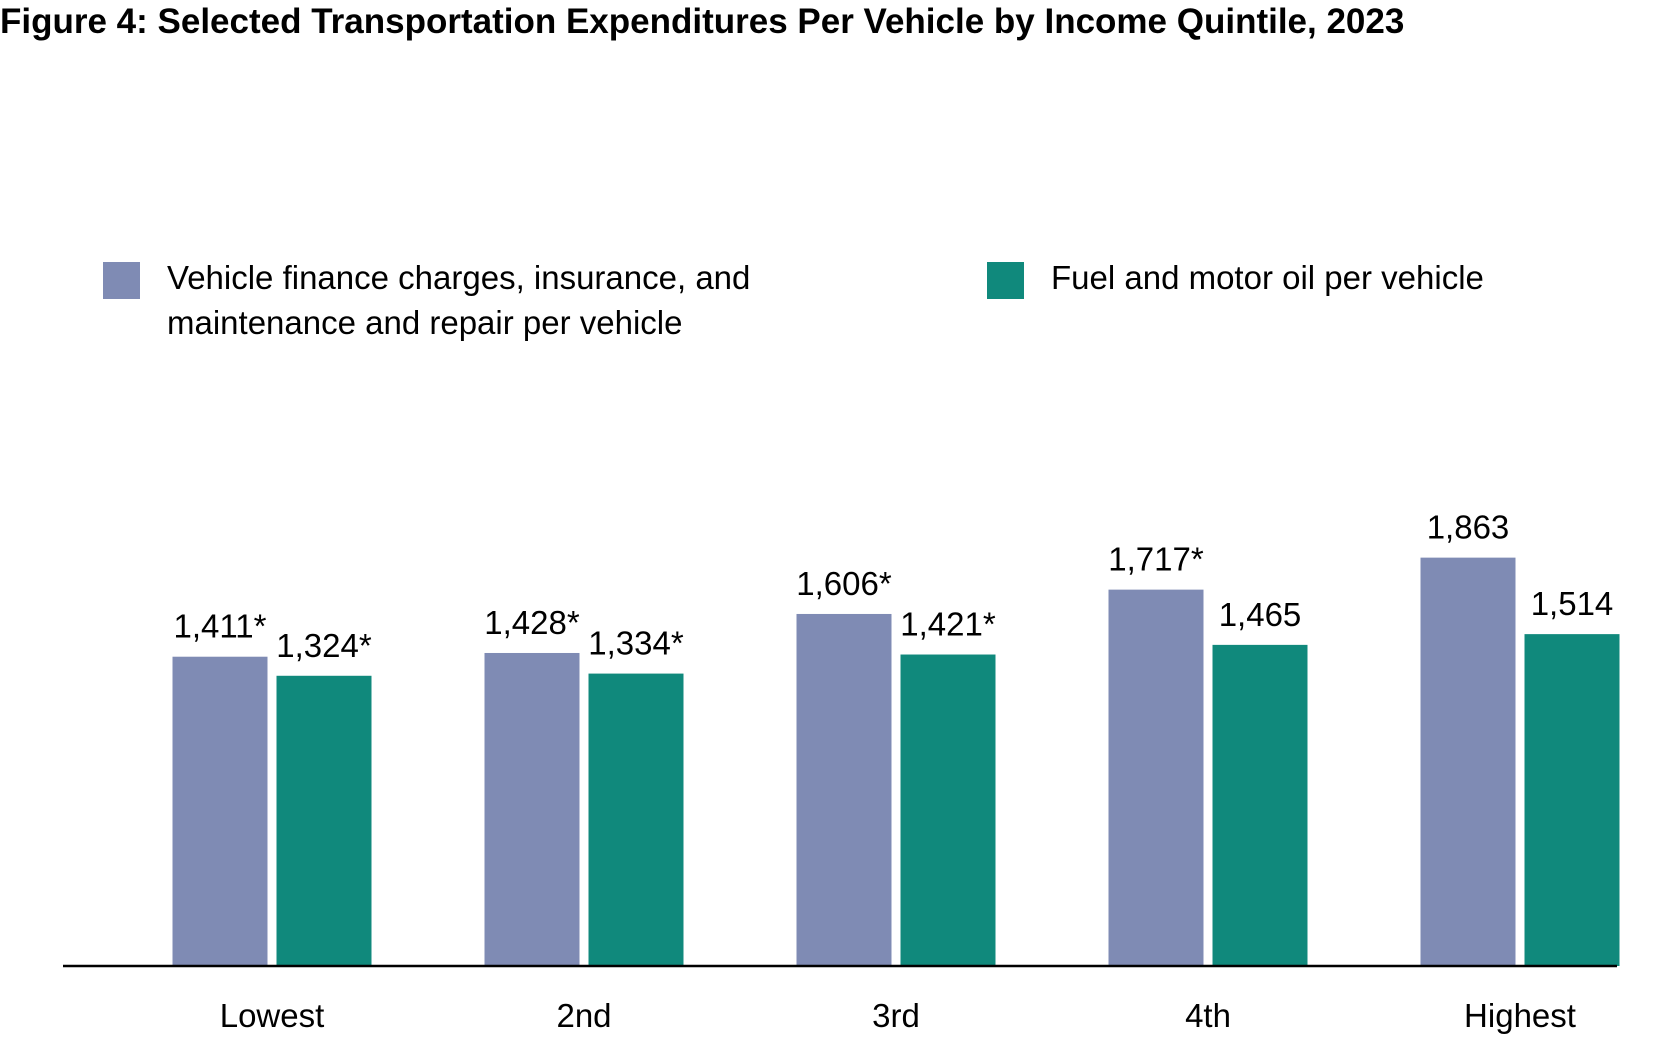 The height and width of the screenshot is (1041, 1664). Describe the element at coordinates (1520, 1015) in the screenshot. I see `x-tick-label: Highest` at that location.